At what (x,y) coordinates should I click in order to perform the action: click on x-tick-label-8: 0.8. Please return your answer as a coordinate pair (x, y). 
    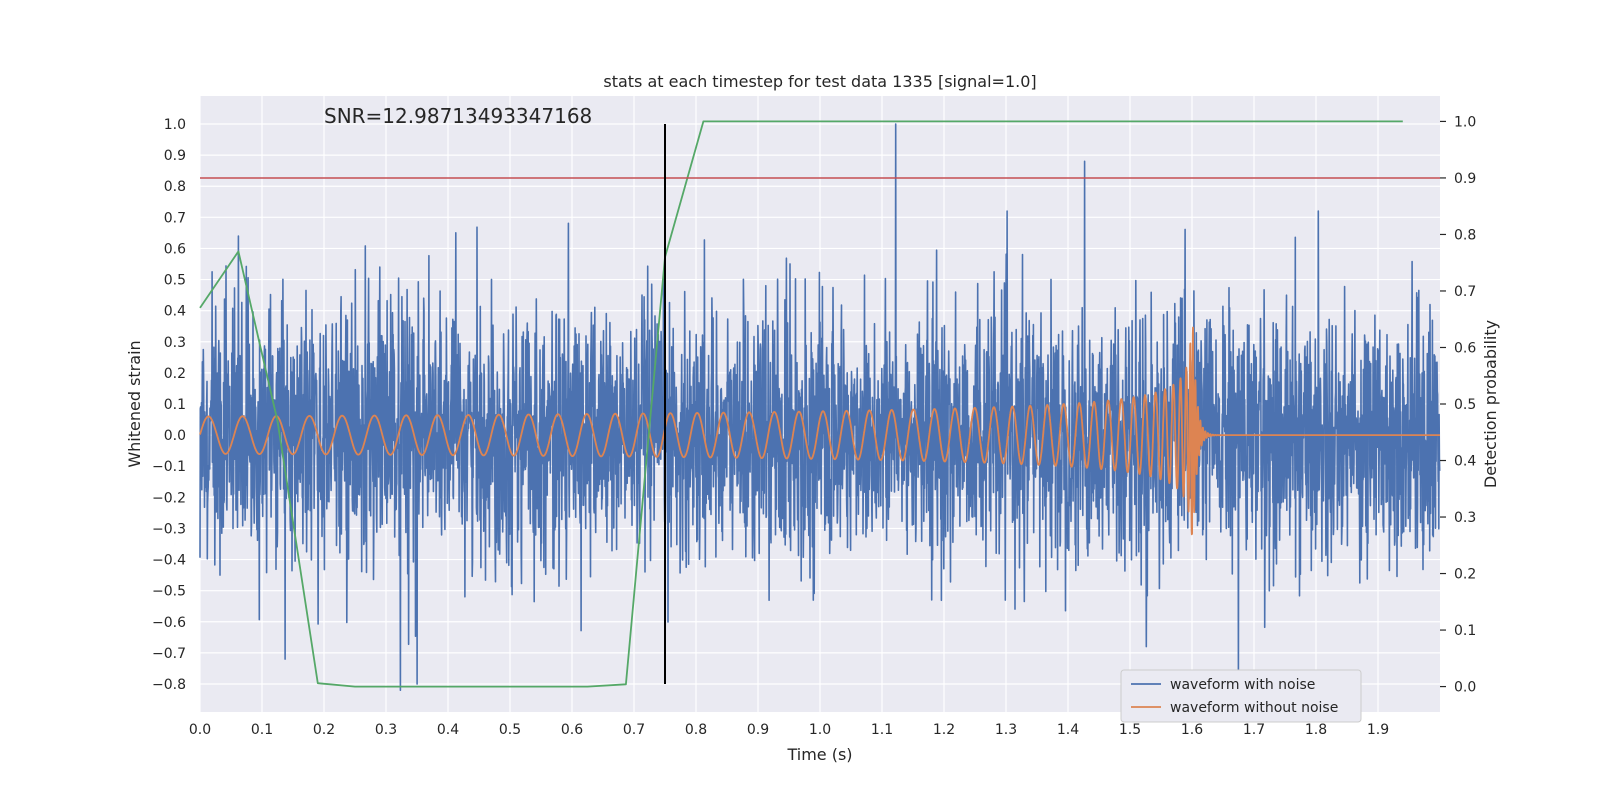
    Looking at the image, I should click on (696, 730).